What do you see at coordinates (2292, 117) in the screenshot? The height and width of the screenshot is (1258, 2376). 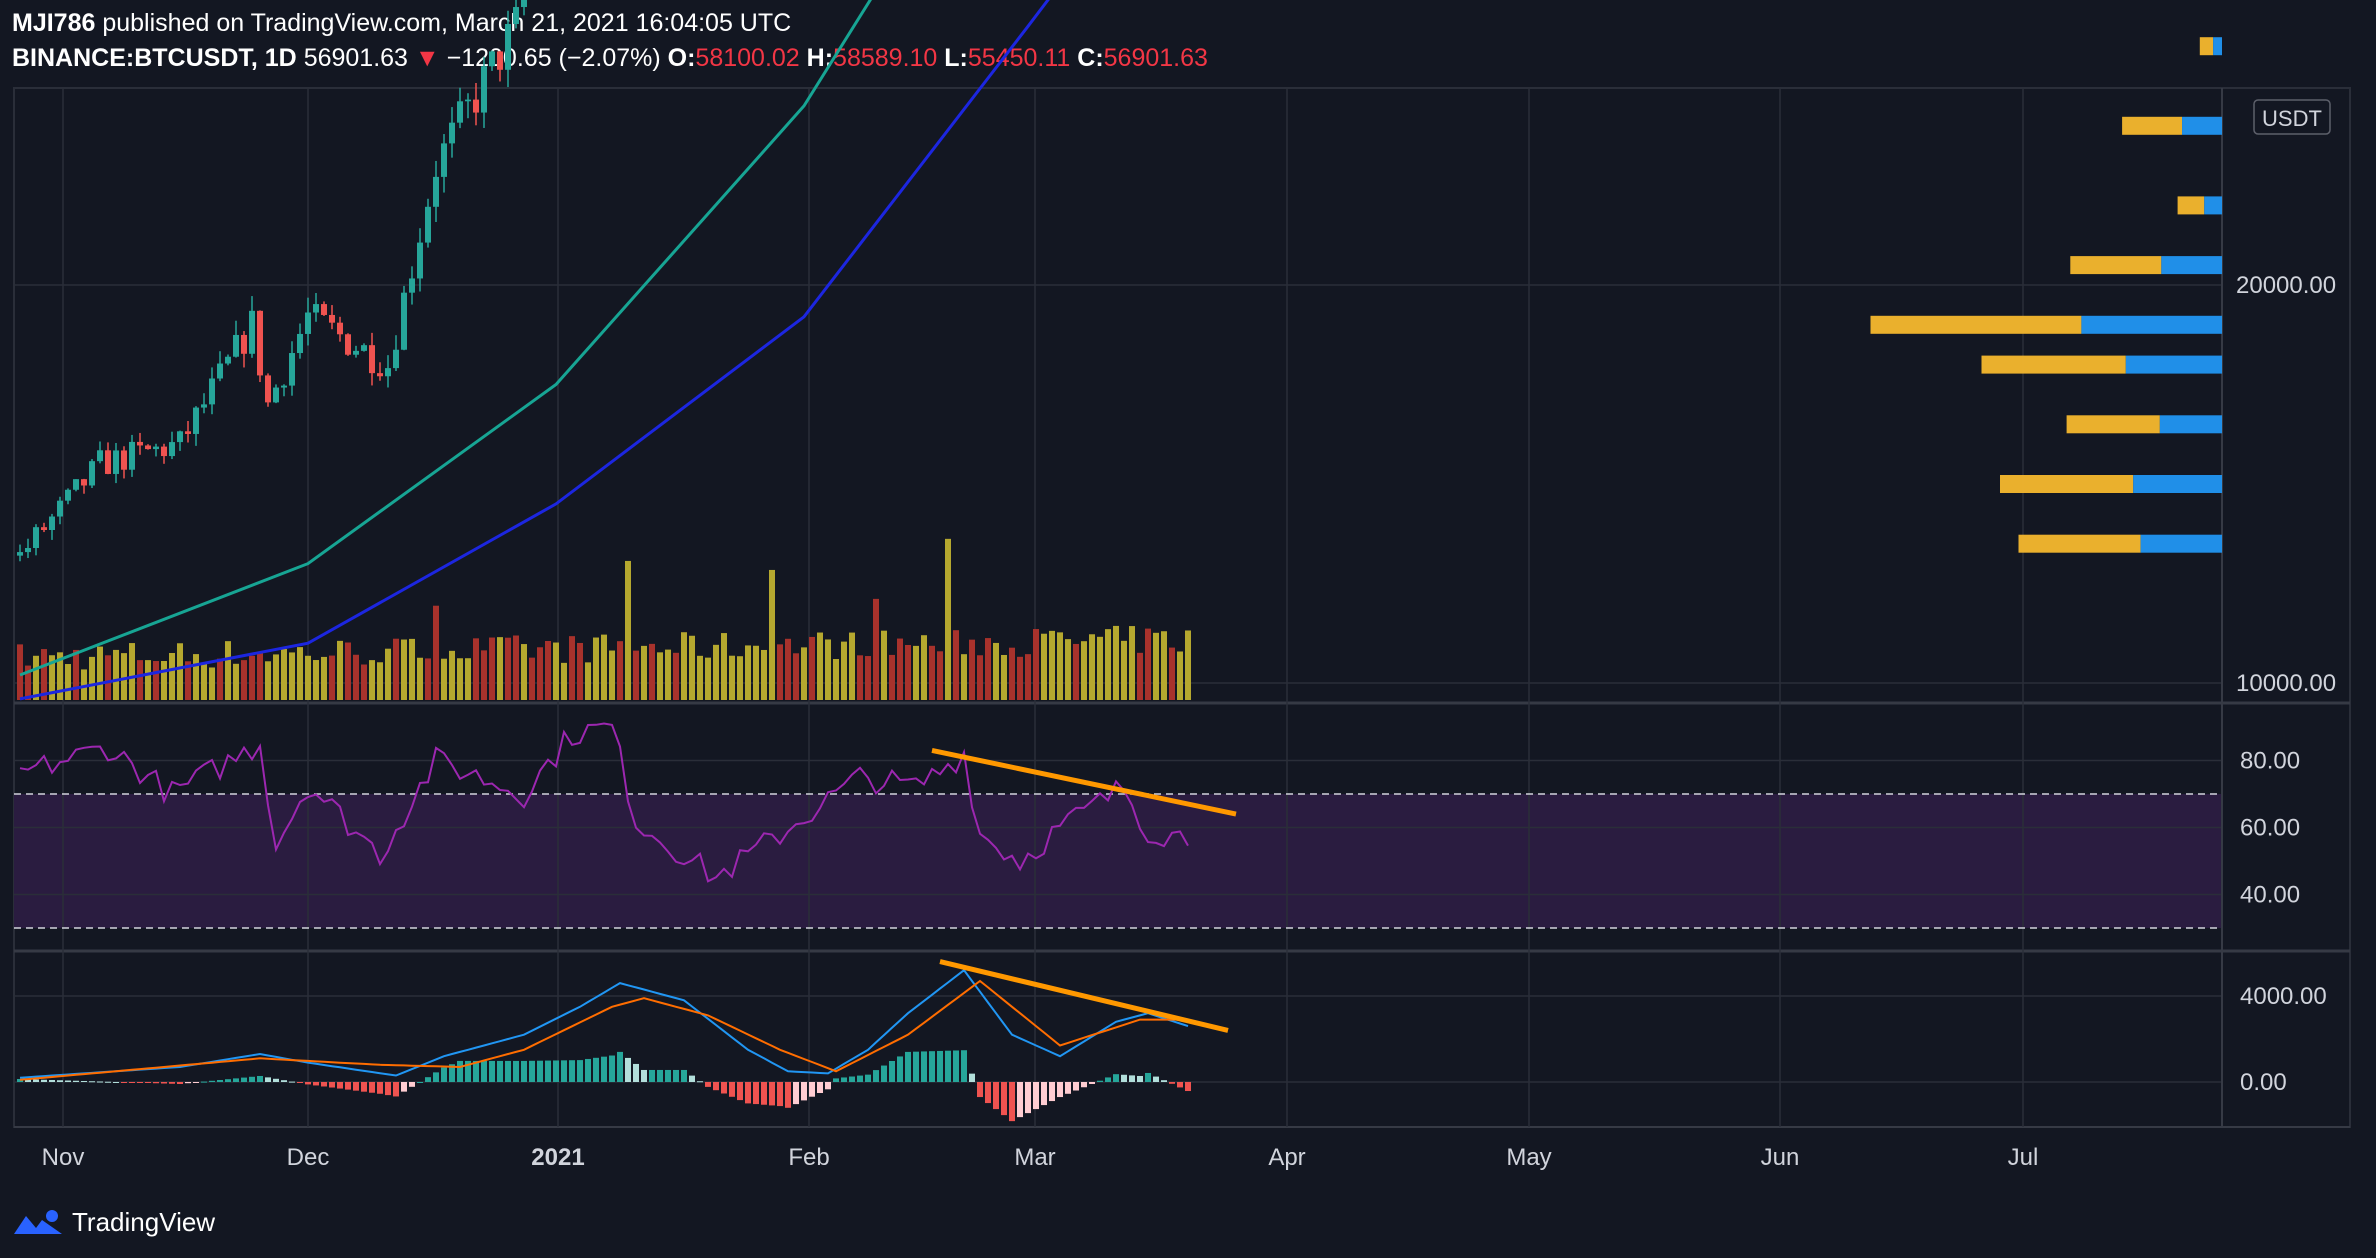 I see `currency-badge` at bounding box center [2292, 117].